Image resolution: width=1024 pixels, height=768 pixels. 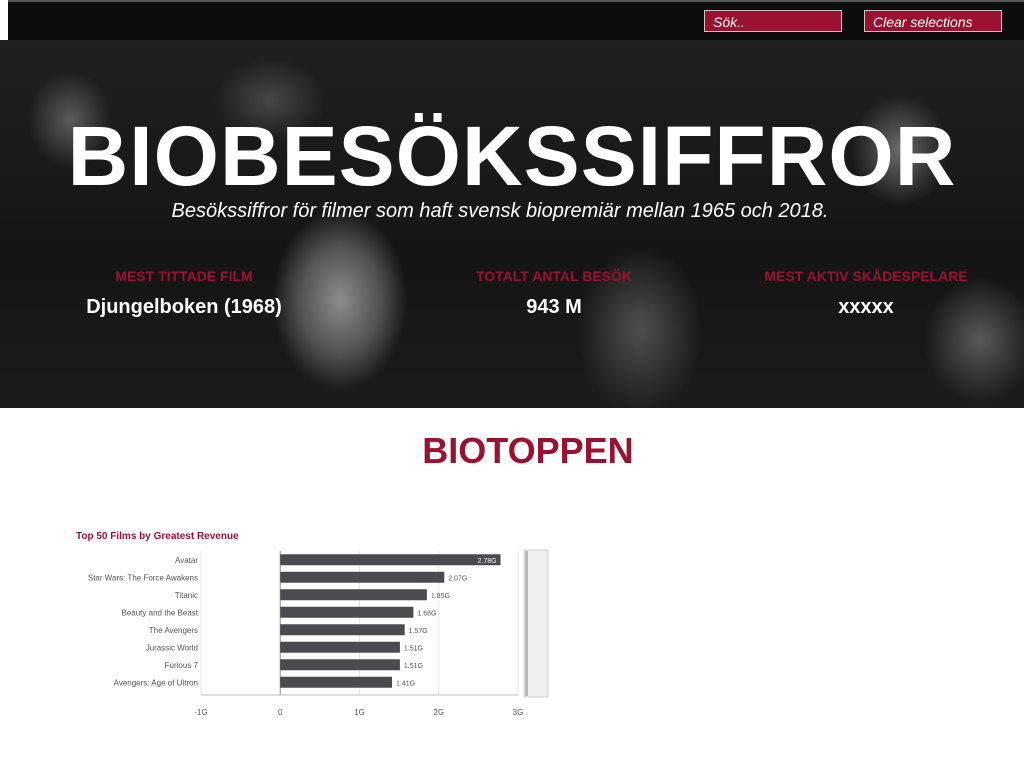 I want to click on x-tick-label: 2G, so click(x=438, y=712).